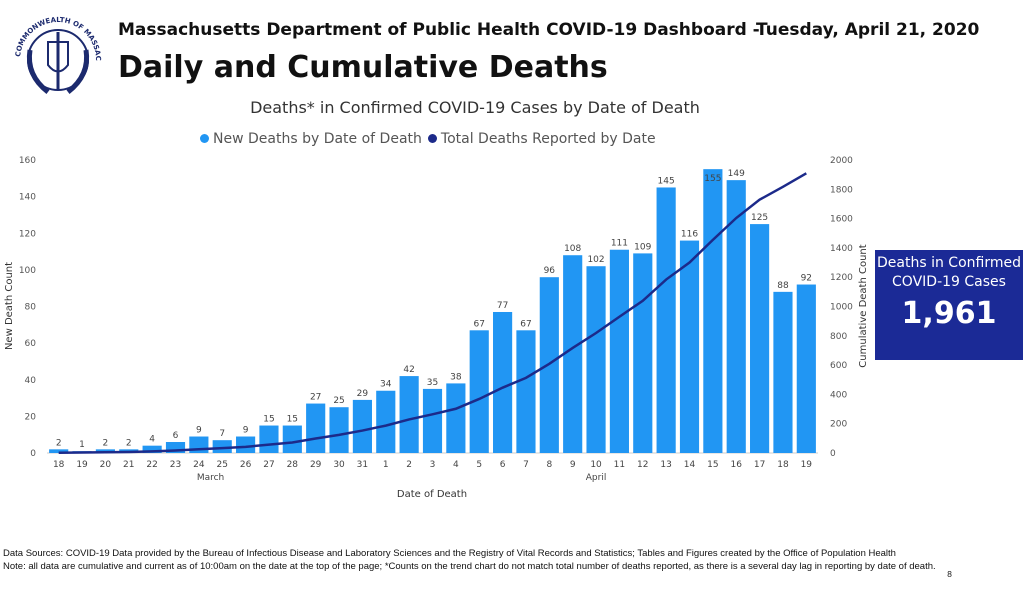 This screenshot has width=1023, height=607. What do you see at coordinates (27, 161) in the screenshot?
I see `y-tick-label: 160` at bounding box center [27, 161].